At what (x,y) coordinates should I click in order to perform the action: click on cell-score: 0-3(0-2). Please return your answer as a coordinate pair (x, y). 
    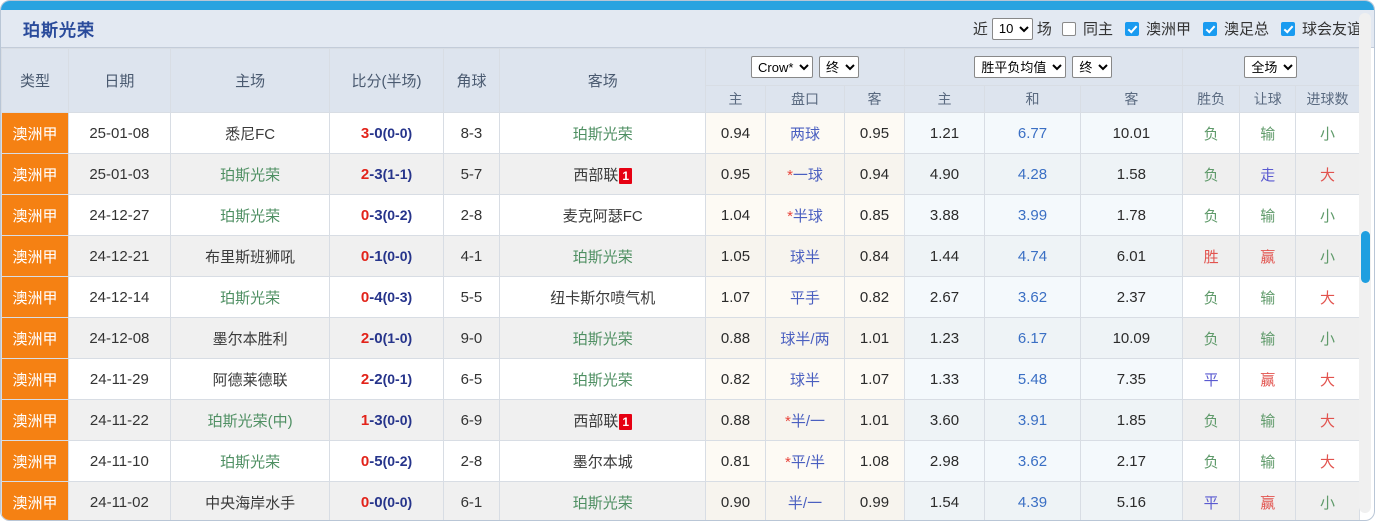
    Looking at the image, I should click on (386, 215).